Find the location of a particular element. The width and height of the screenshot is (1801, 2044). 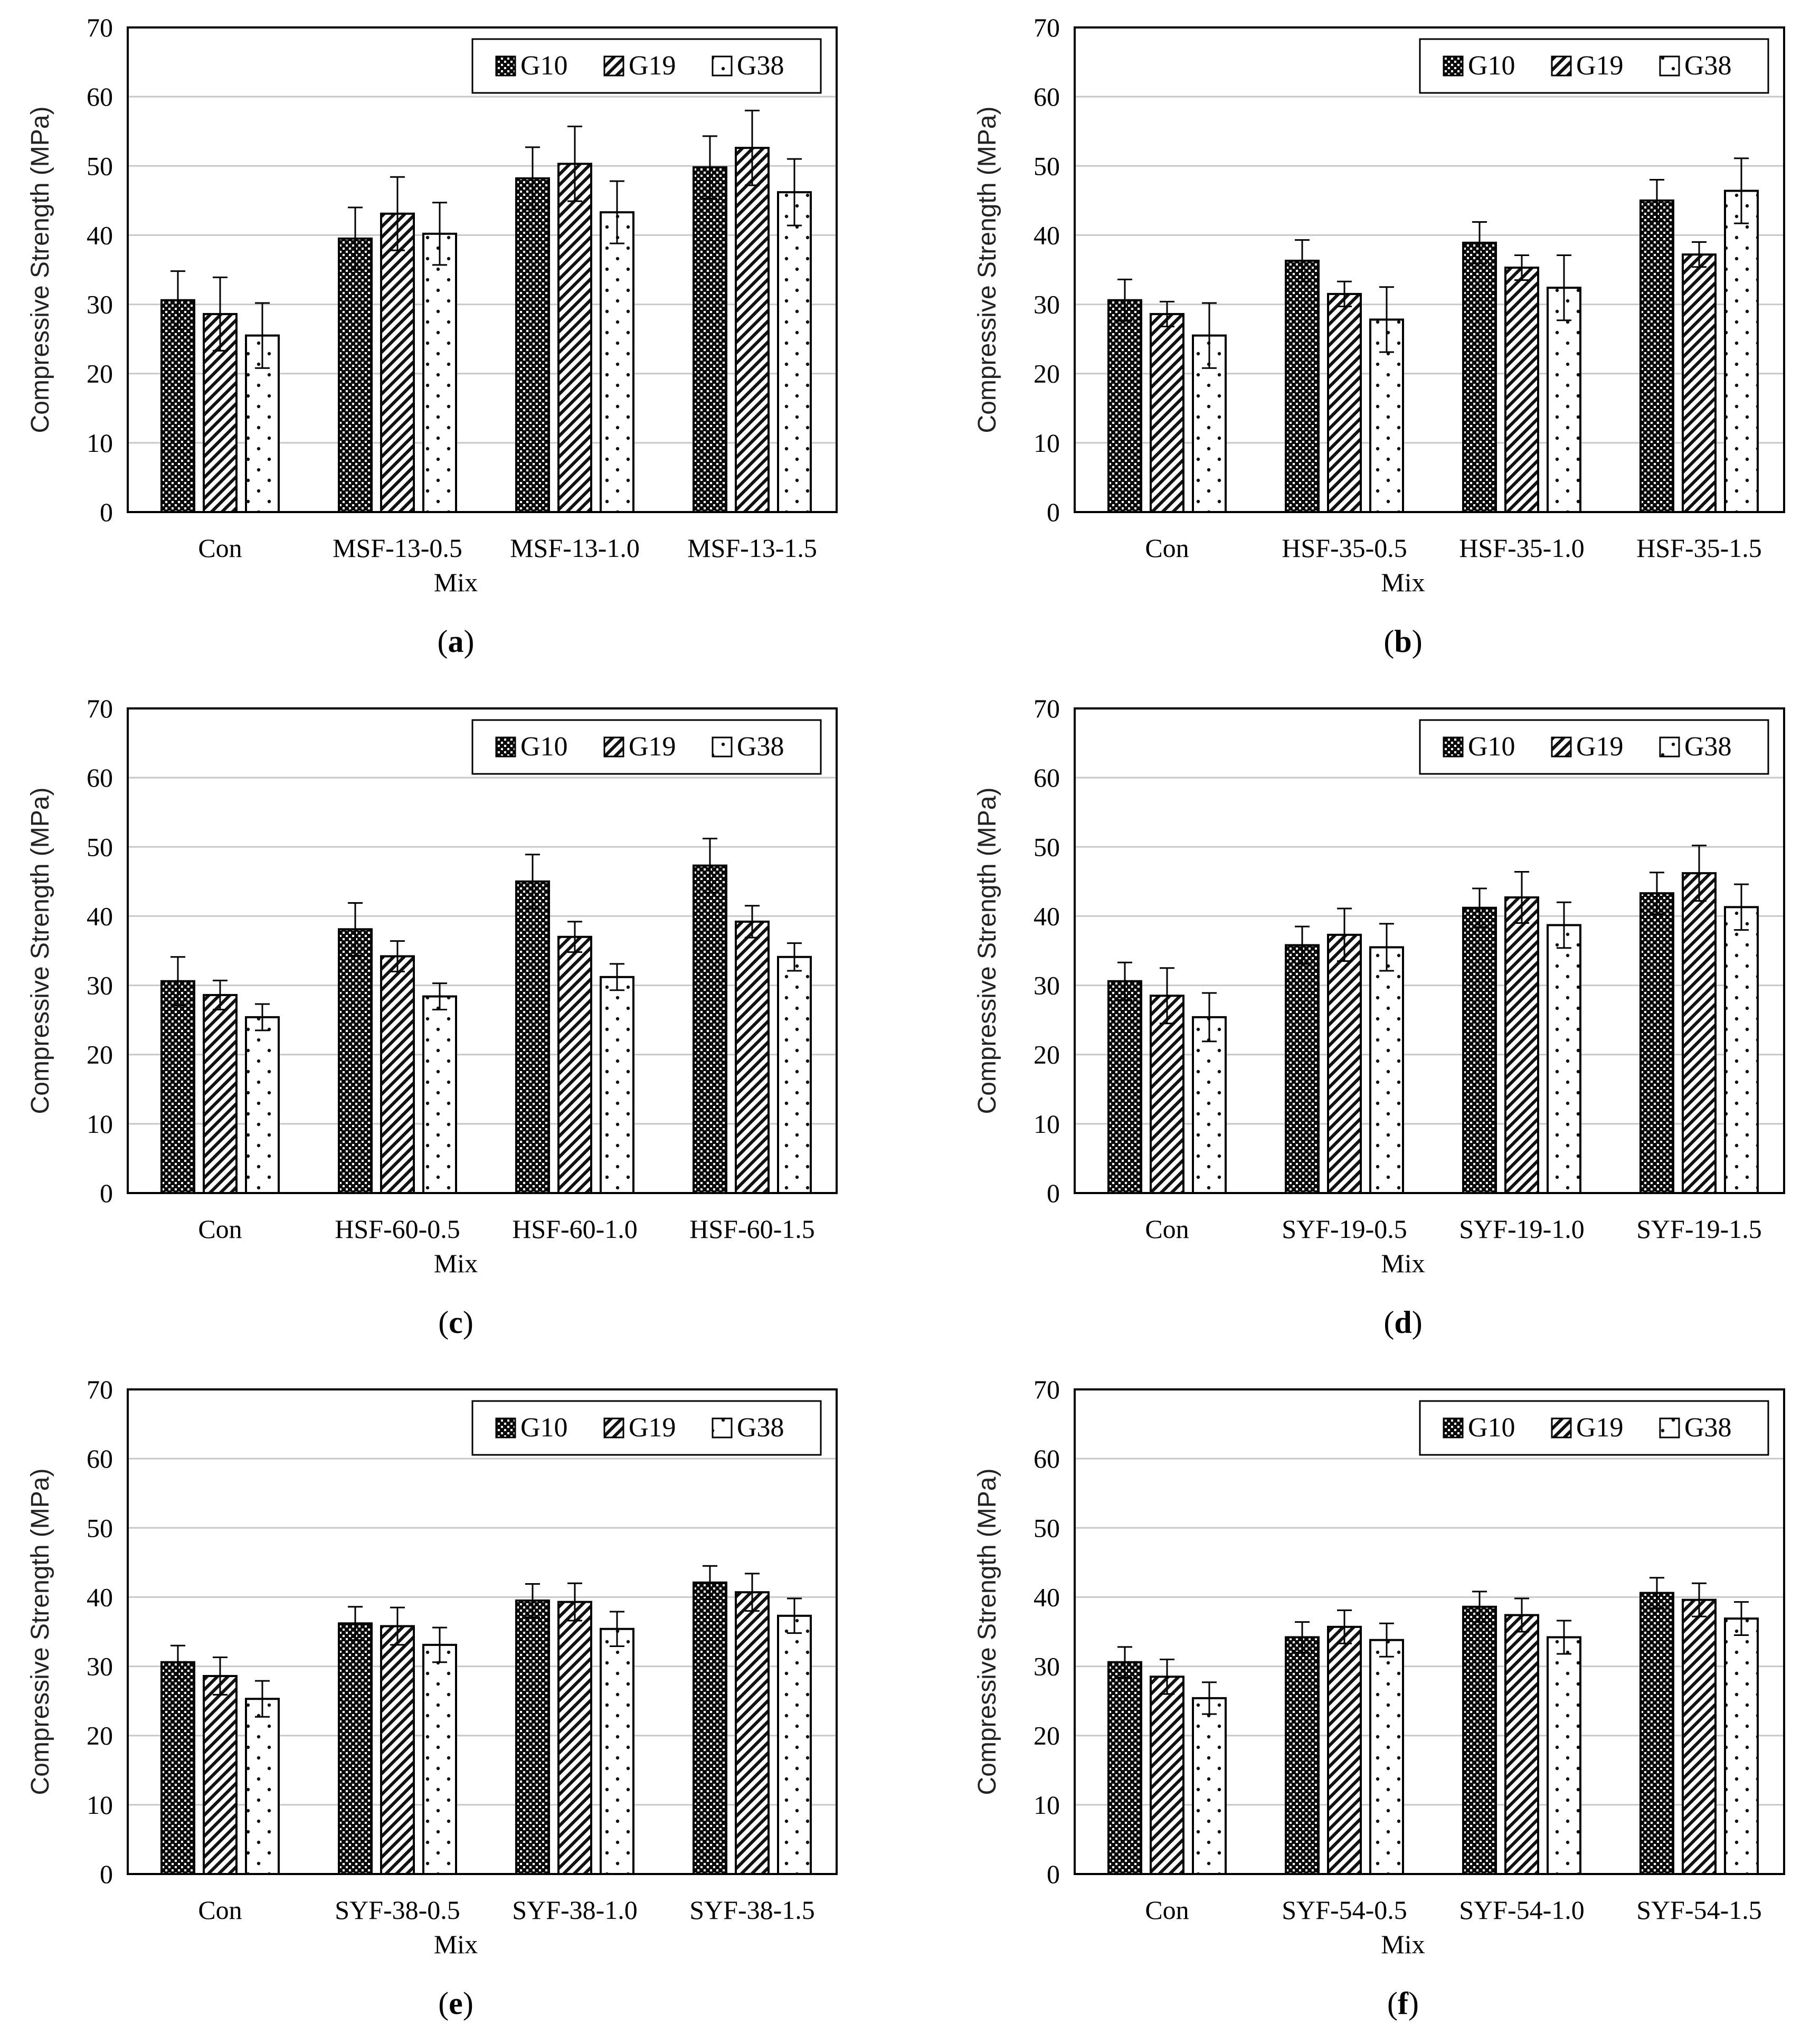

panel-letter: c is located at coordinates (456, 1323).